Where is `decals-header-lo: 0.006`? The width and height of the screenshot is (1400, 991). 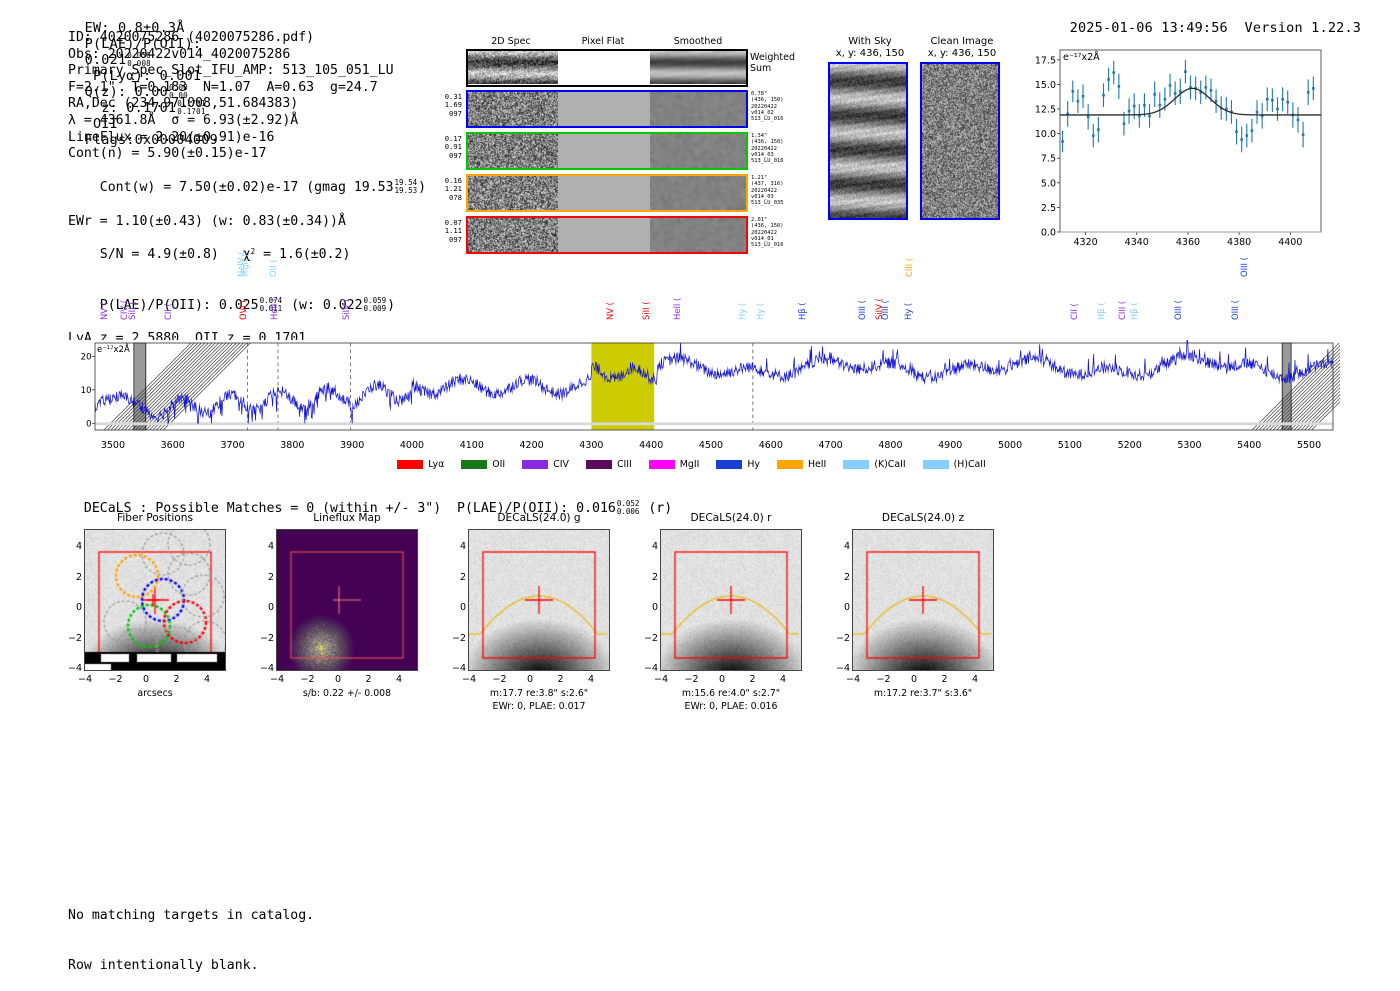 decals-header-lo: 0.006 is located at coordinates (628, 511).